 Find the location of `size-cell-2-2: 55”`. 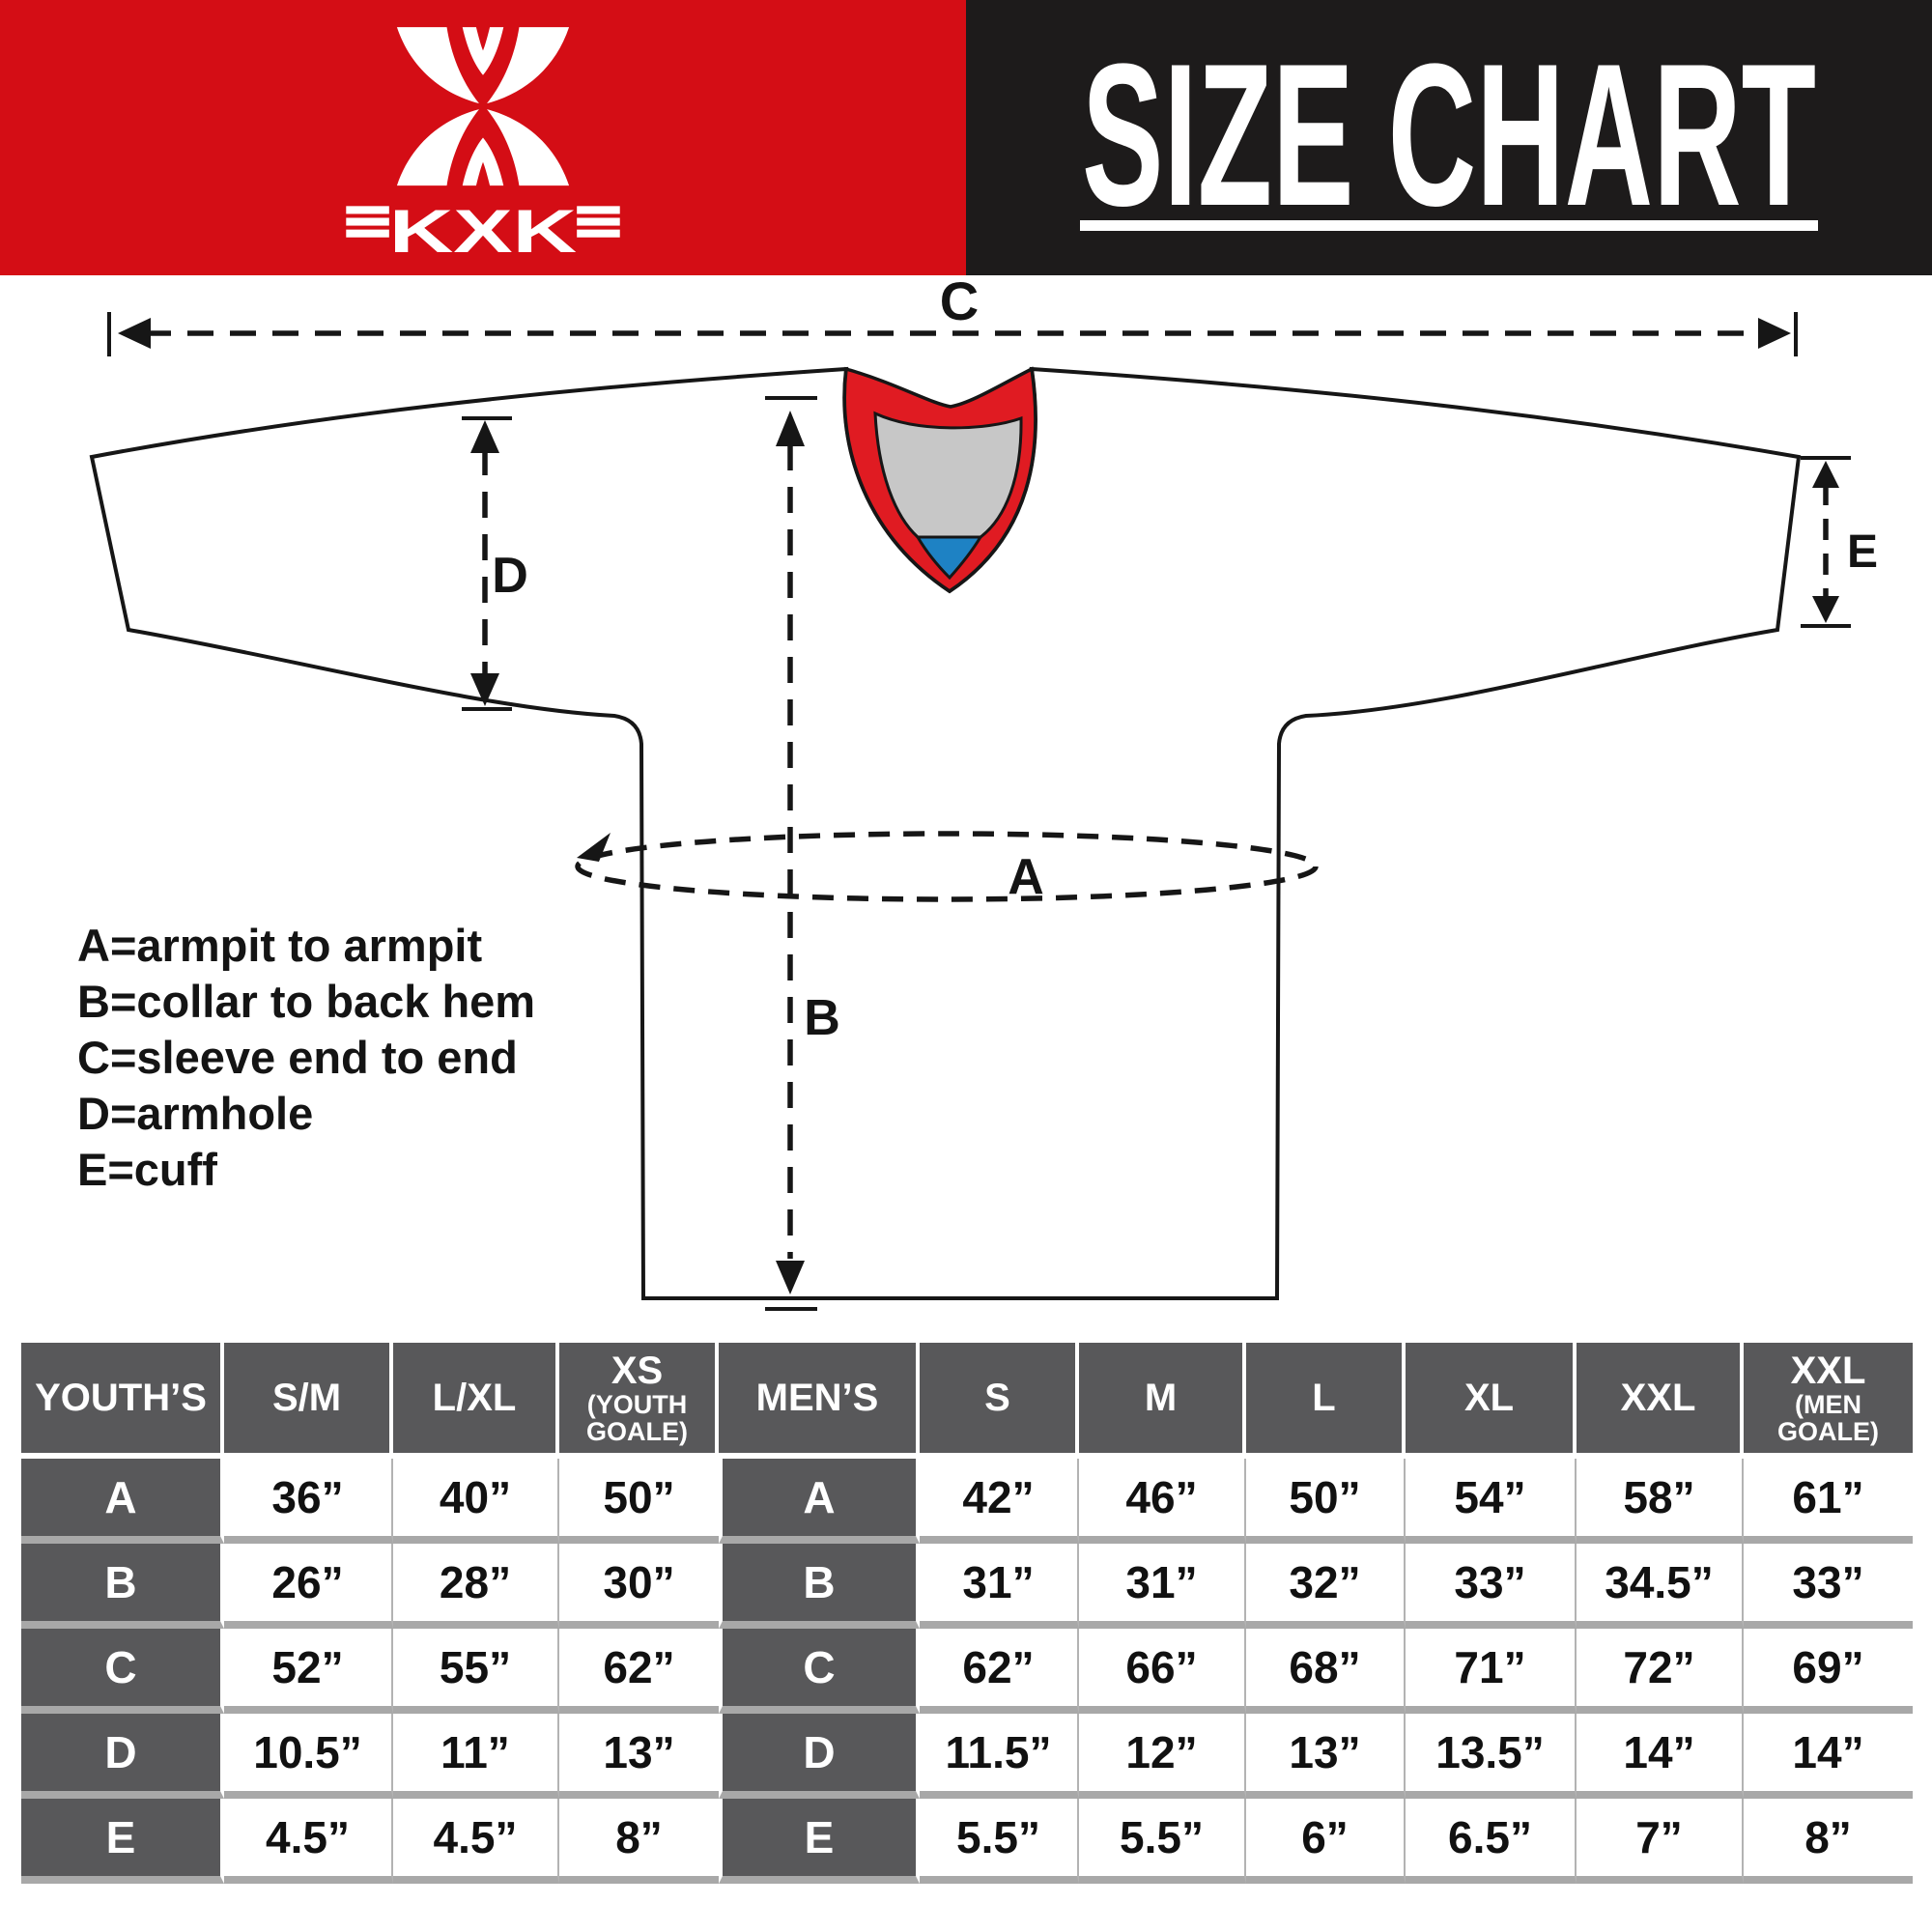

size-cell-2-2: 55” is located at coordinates (476, 1671).